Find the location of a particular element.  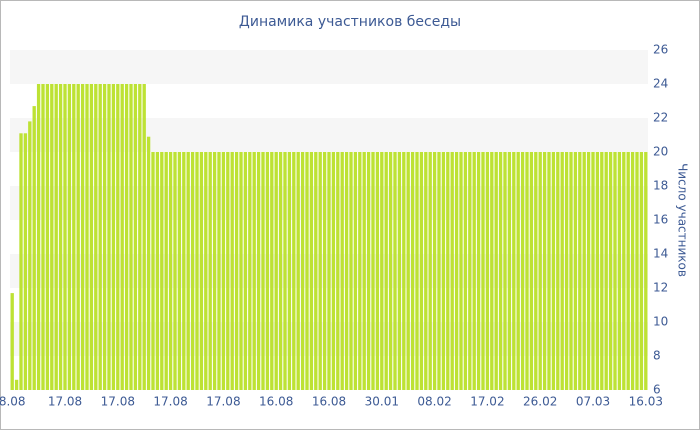

y-axis-label: Число участников is located at coordinates (683, 220).